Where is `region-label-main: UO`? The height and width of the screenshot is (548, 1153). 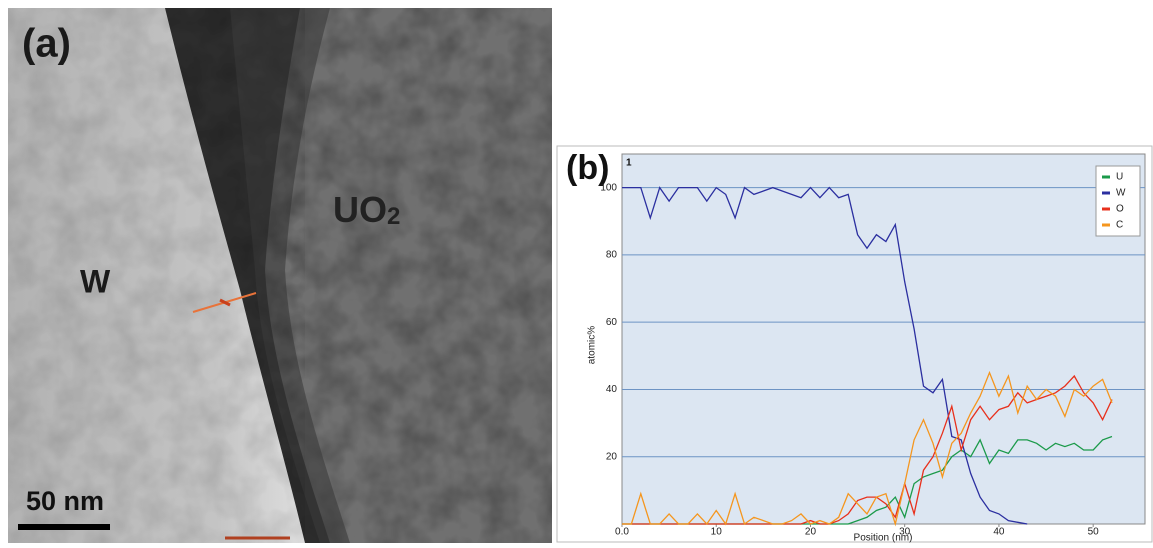
region-label-main: UO is located at coordinates (360, 209).